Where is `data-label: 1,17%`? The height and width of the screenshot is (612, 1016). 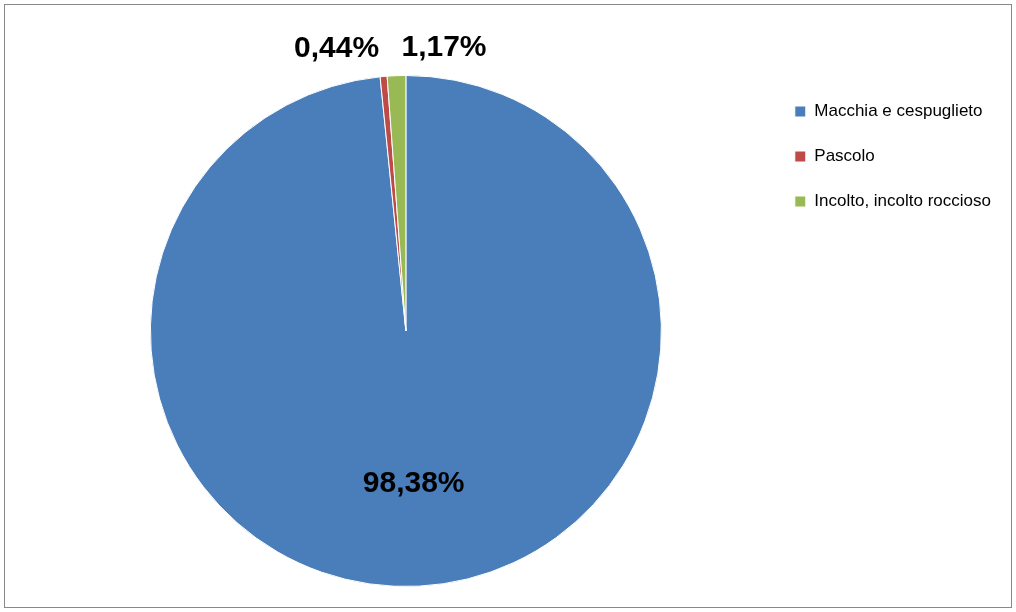
data-label: 1,17% is located at coordinates (444, 45).